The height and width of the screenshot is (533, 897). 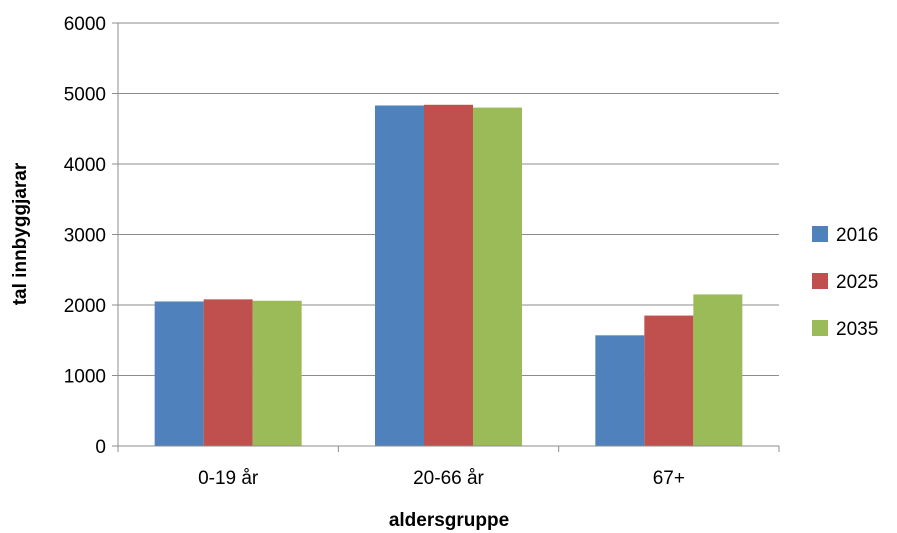 What do you see at coordinates (820, 281) in the screenshot?
I see `legend-swatch-2025` at bounding box center [820, 281].